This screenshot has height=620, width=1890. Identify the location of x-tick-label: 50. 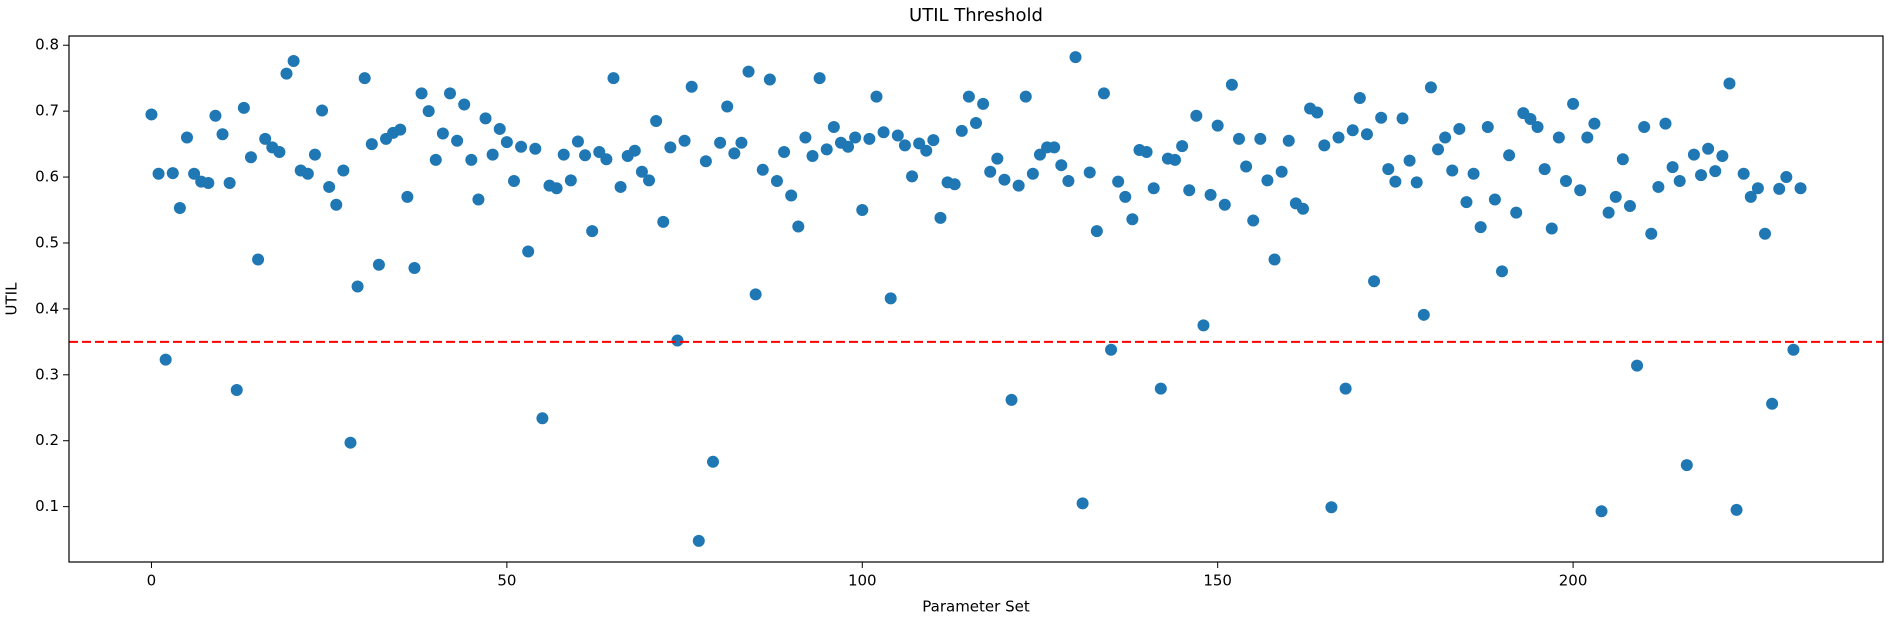
(506, 581).